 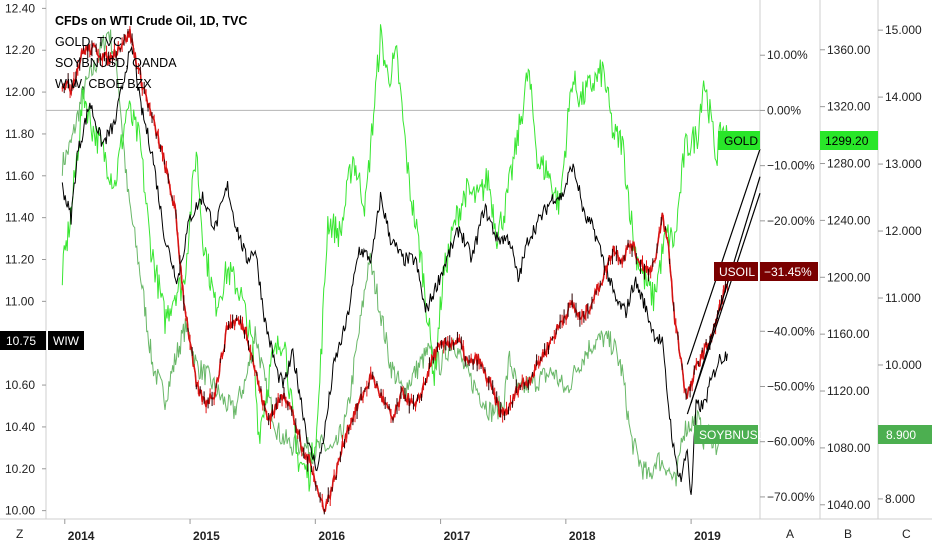 I want to click on axis-a-tick-label: −20.00%, so click(x=791, y=221).